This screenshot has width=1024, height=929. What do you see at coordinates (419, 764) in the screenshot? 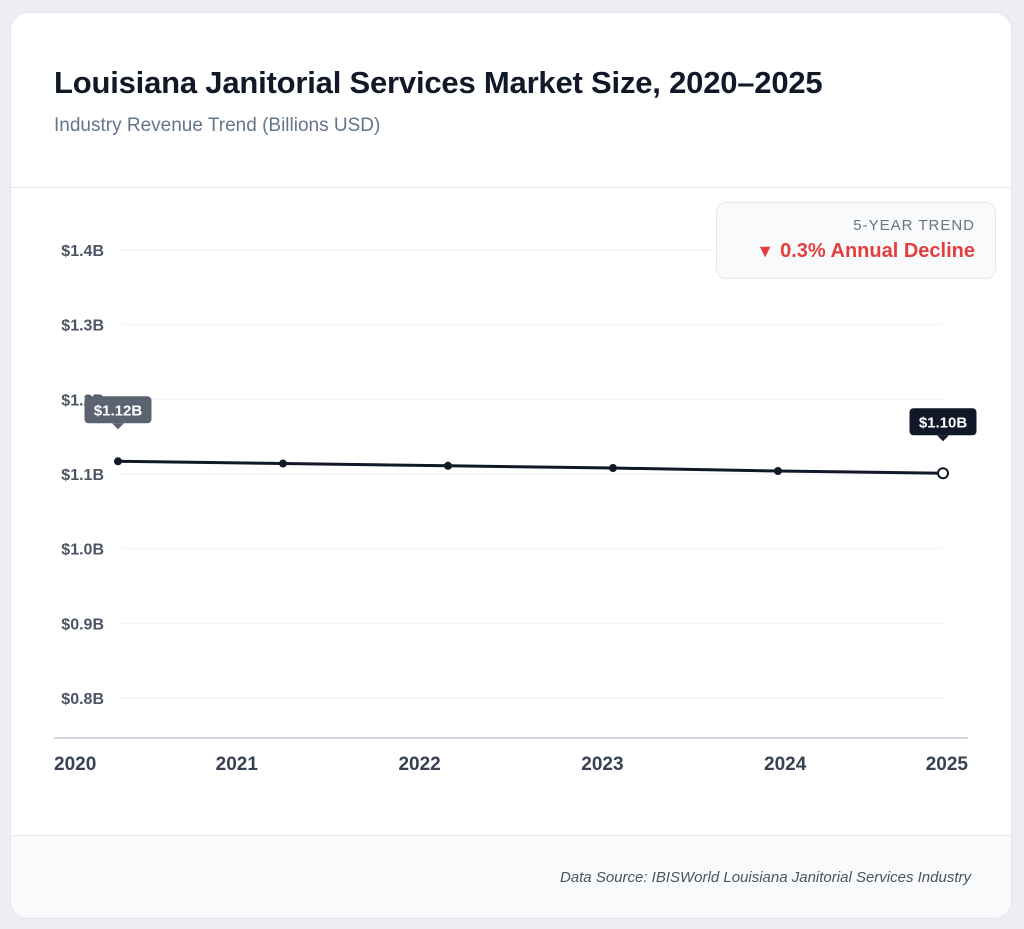
I see `x-tick-label: 2022` at bounding box center [419, 764].